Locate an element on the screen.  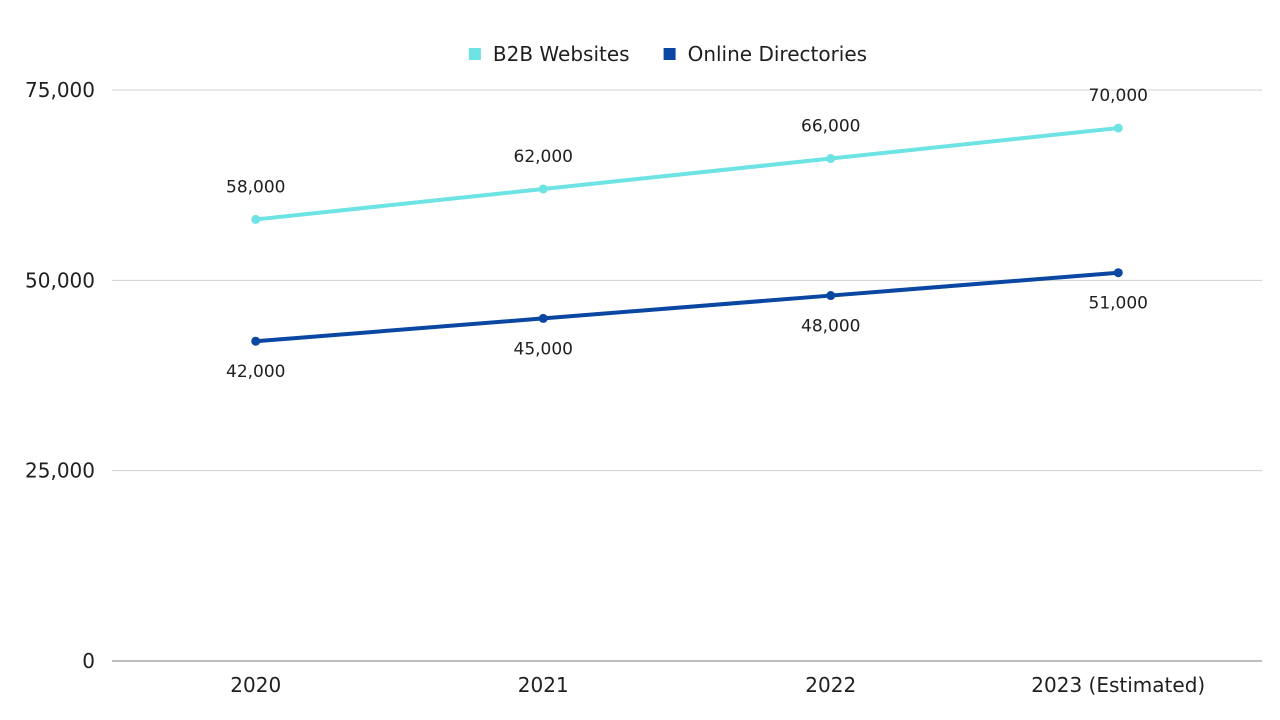
data-label-online-directories: 42,000 is located at coordinates (255, 372).